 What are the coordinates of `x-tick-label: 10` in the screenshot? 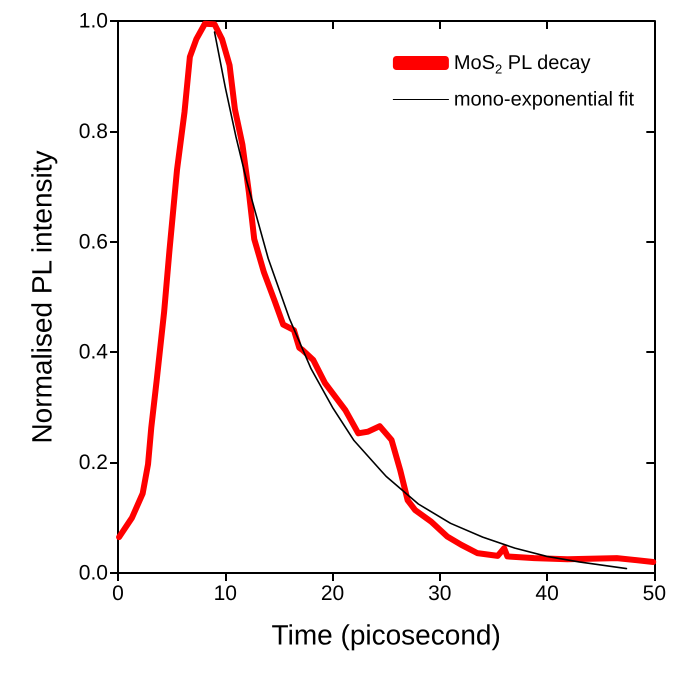 It's located at (225, 593).